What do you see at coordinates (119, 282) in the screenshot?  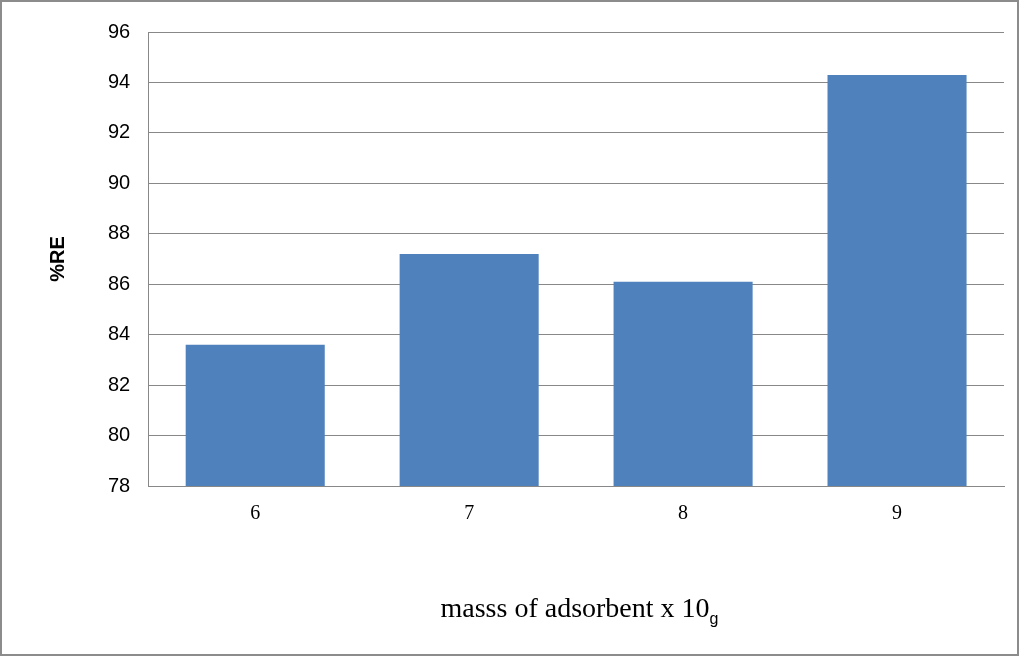 I see `y-tick-label: 86` at bounding box center [119, 282].